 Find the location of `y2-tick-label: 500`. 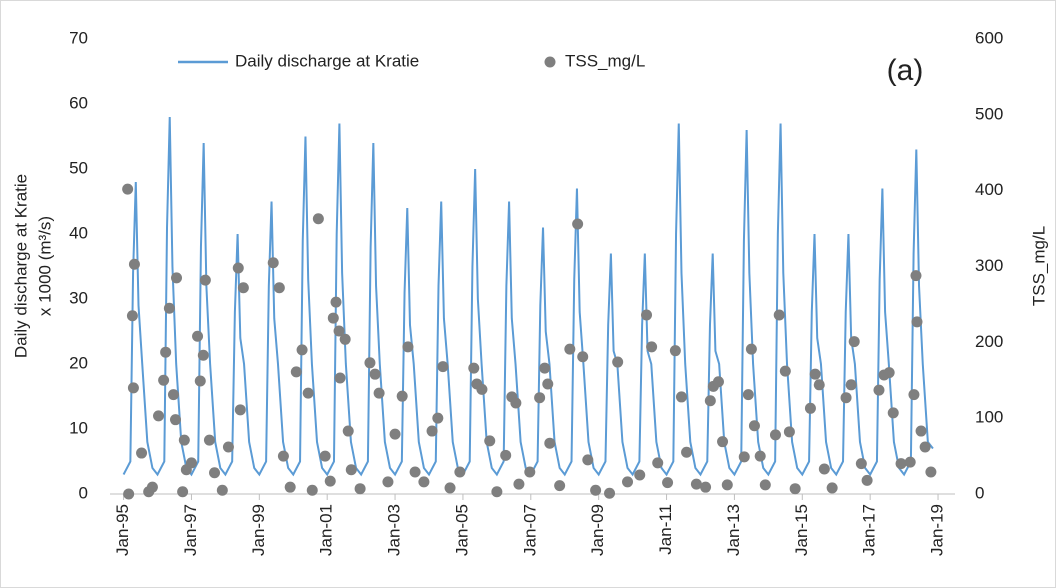

y2-tick-label: 500 is located at coordinates (989, 113).